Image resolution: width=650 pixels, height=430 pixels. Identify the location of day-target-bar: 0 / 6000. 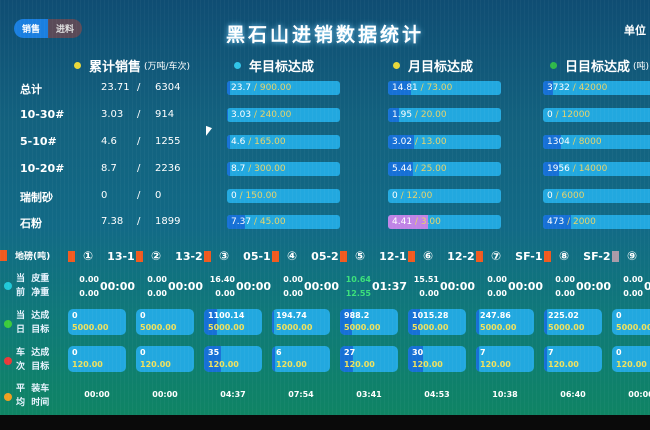
(596, 196).